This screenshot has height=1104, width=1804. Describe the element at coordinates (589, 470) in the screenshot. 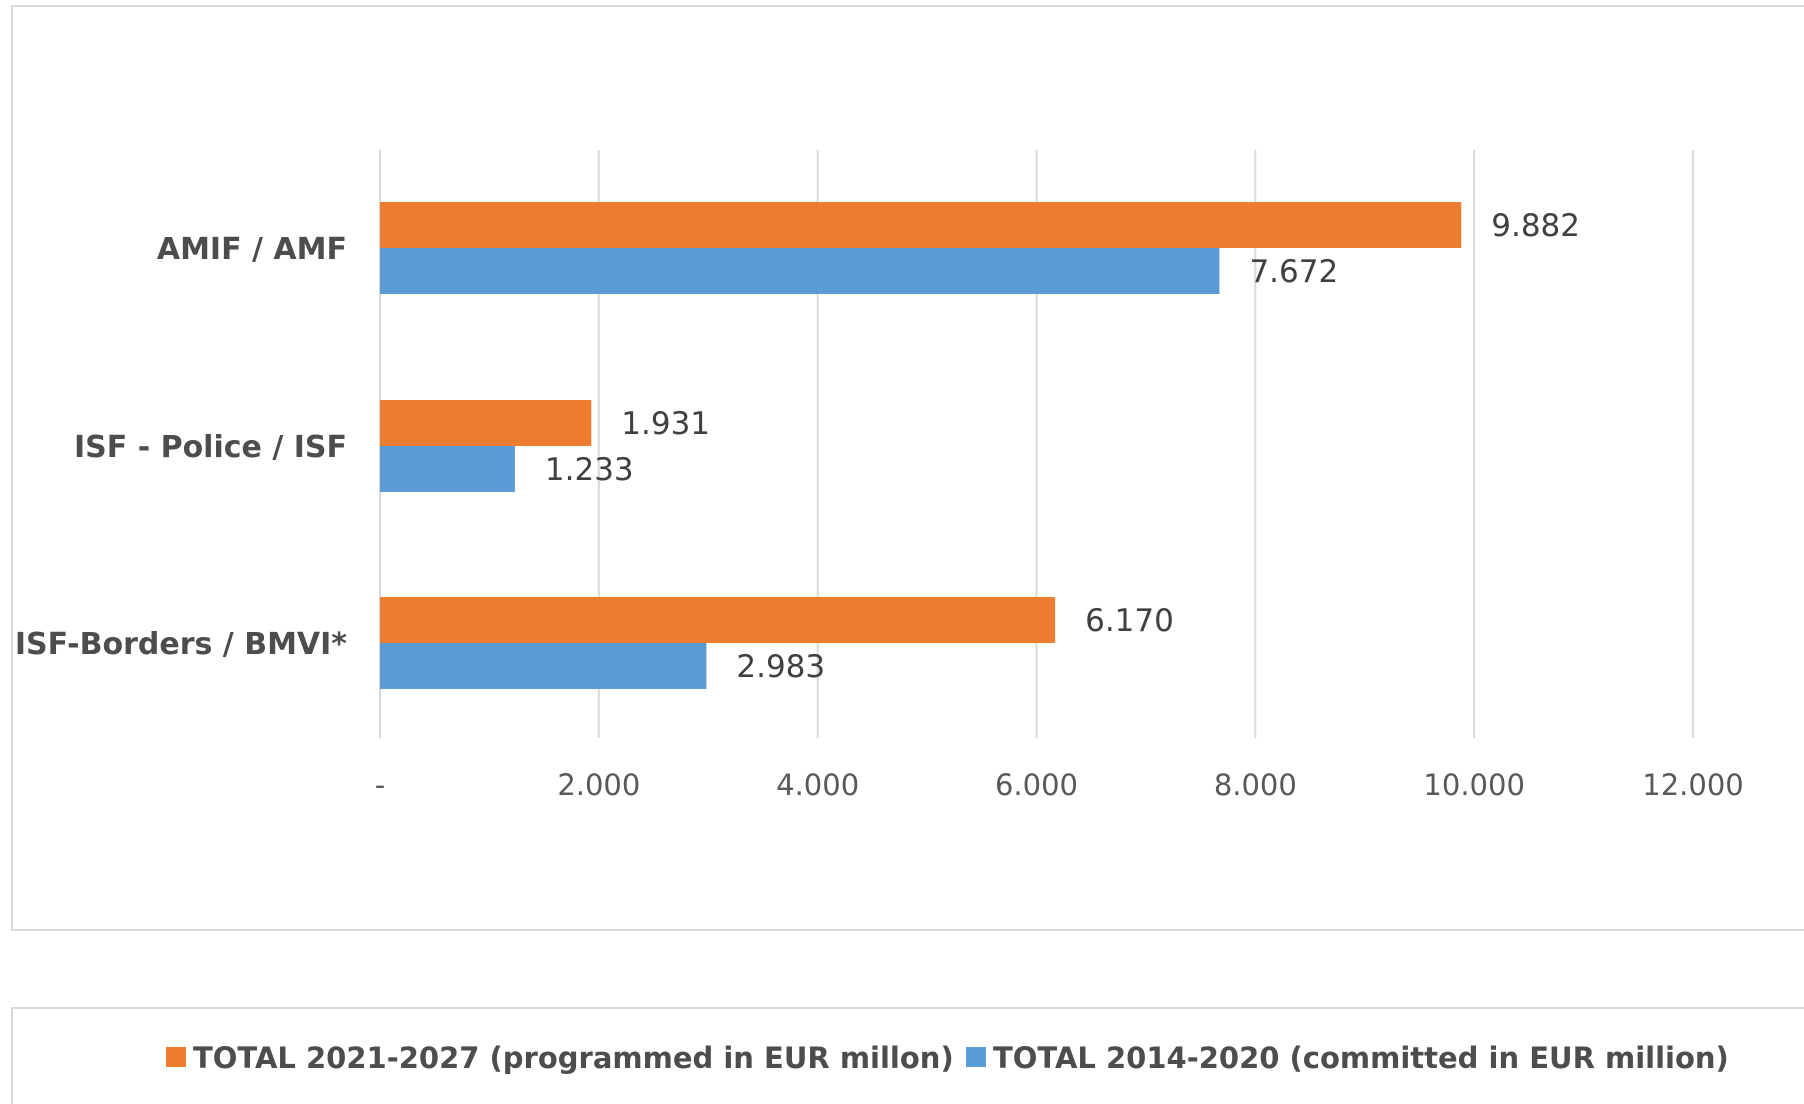

I see `data-label-series1-1: 1.233` at that location.